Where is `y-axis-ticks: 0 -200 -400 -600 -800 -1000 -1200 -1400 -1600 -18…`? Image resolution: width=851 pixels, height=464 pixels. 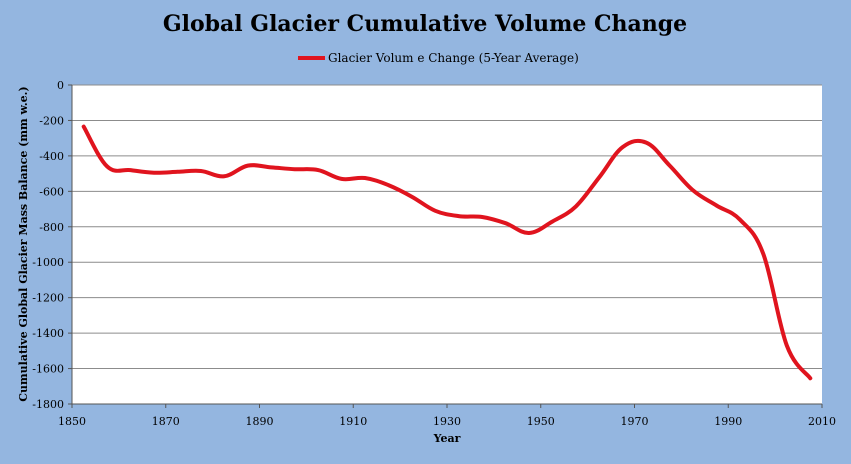 y-axis-ticks: 0 -200 -400 -600 -800 -1000 -1200 -1400 -1600 -18… is located at coordinates (52, 245).